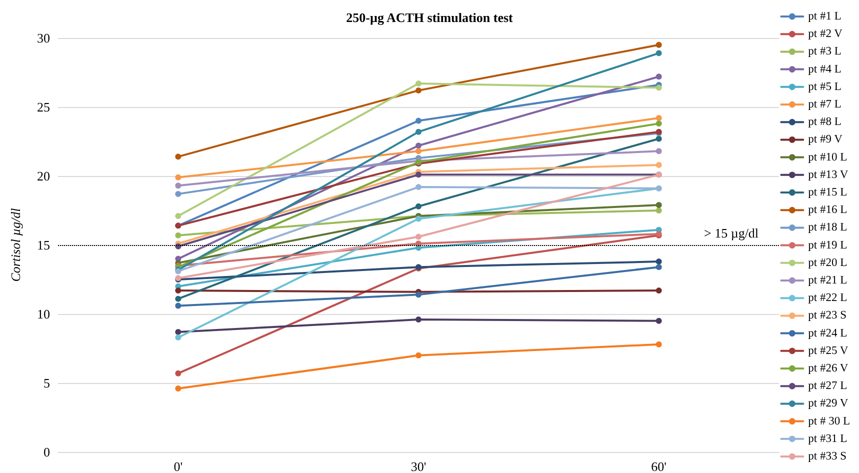 The image size is (859, 473). What do you see at coordinates (828, 333) in the screenshot?
I see `legend-label: pt #24 L` at bounding box center [828, 333].